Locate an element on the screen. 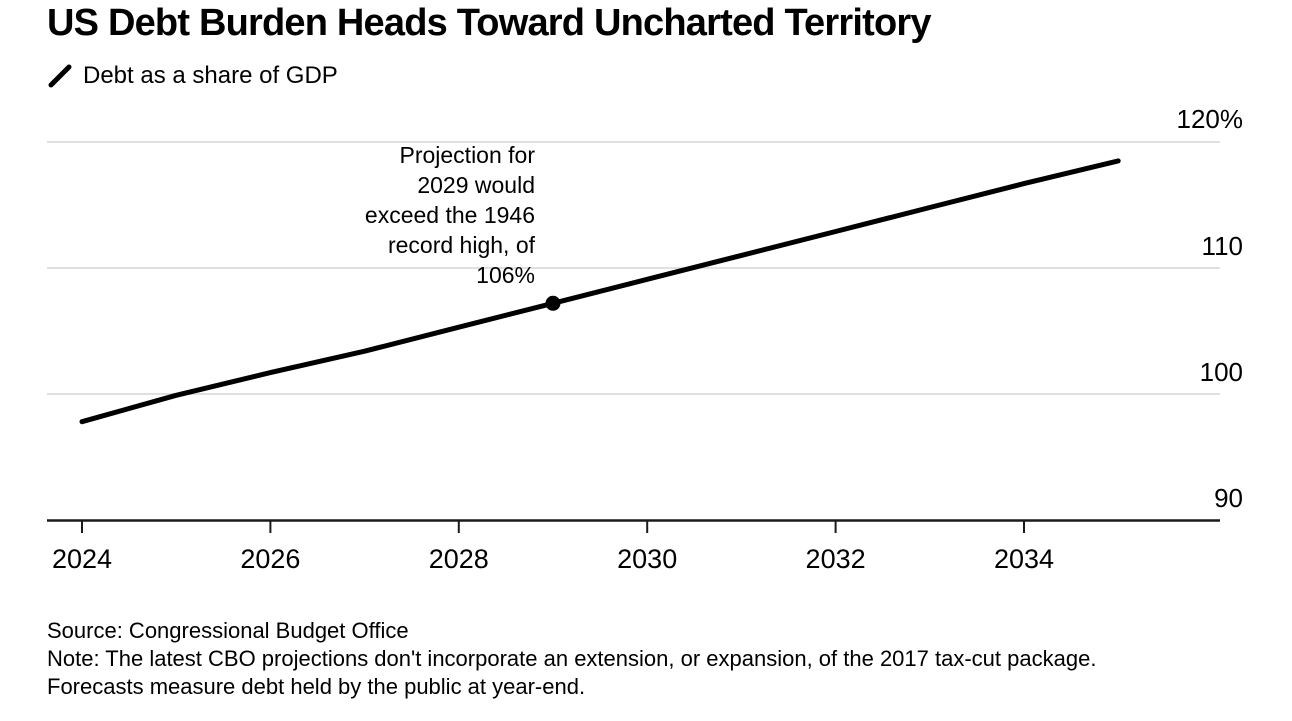 Image resolution: width=1292 pixels, height=721 pixels. line-series-icon is located at coordinates (60, 76).